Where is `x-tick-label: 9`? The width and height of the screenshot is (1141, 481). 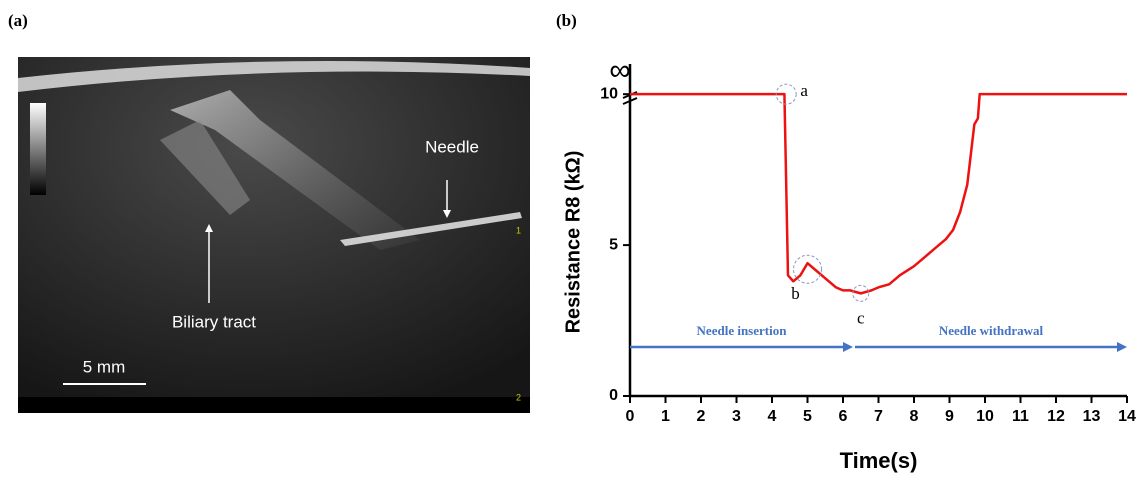 x-tick-label: 9 is located at coordinates (949, 416).